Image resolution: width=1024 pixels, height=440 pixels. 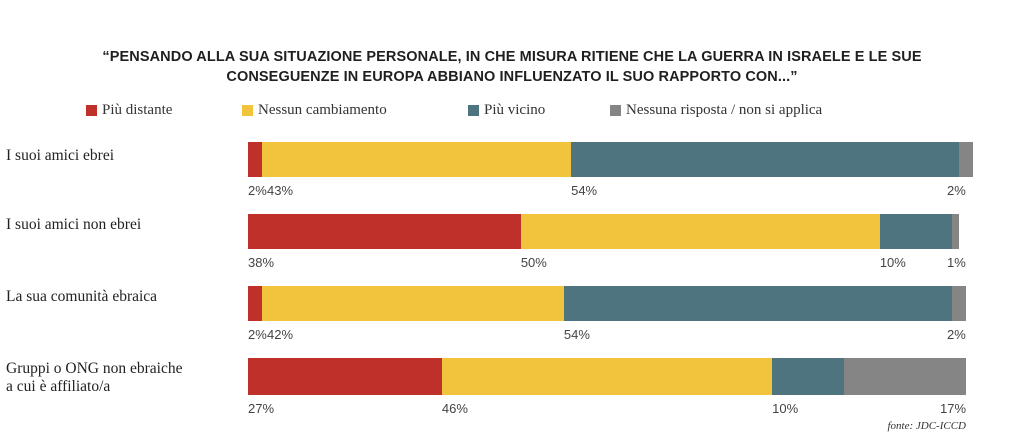 I want to click on value-label-piu-vicino-row-4: 10%, so click(x=785, y=408).